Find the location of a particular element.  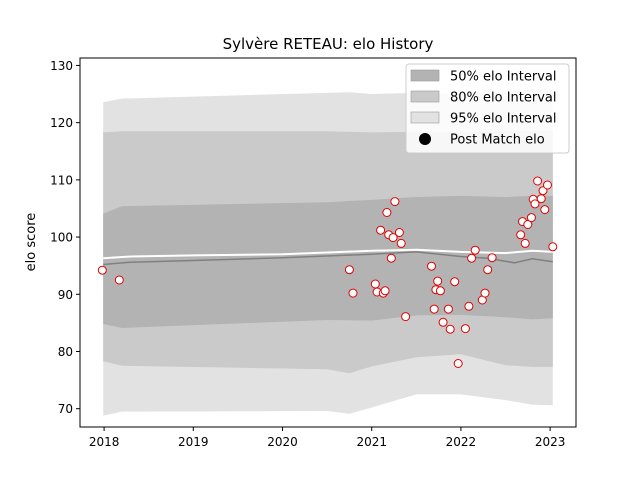

x-tick-label: 2018 is located at coordinates (104, 442).